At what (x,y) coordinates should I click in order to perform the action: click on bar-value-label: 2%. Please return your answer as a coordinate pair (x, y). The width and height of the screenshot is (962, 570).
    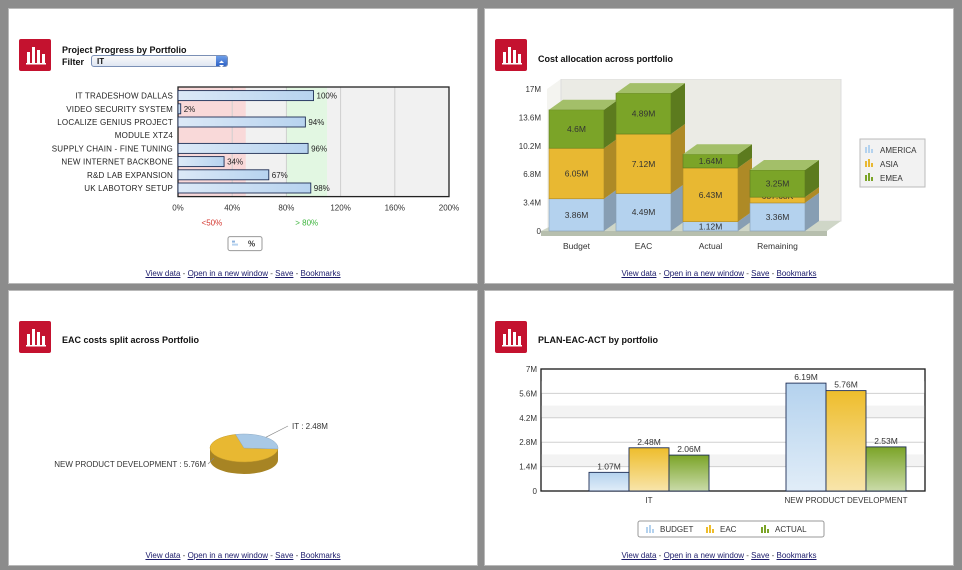
    Looking at the image, I should click on (190, 109).